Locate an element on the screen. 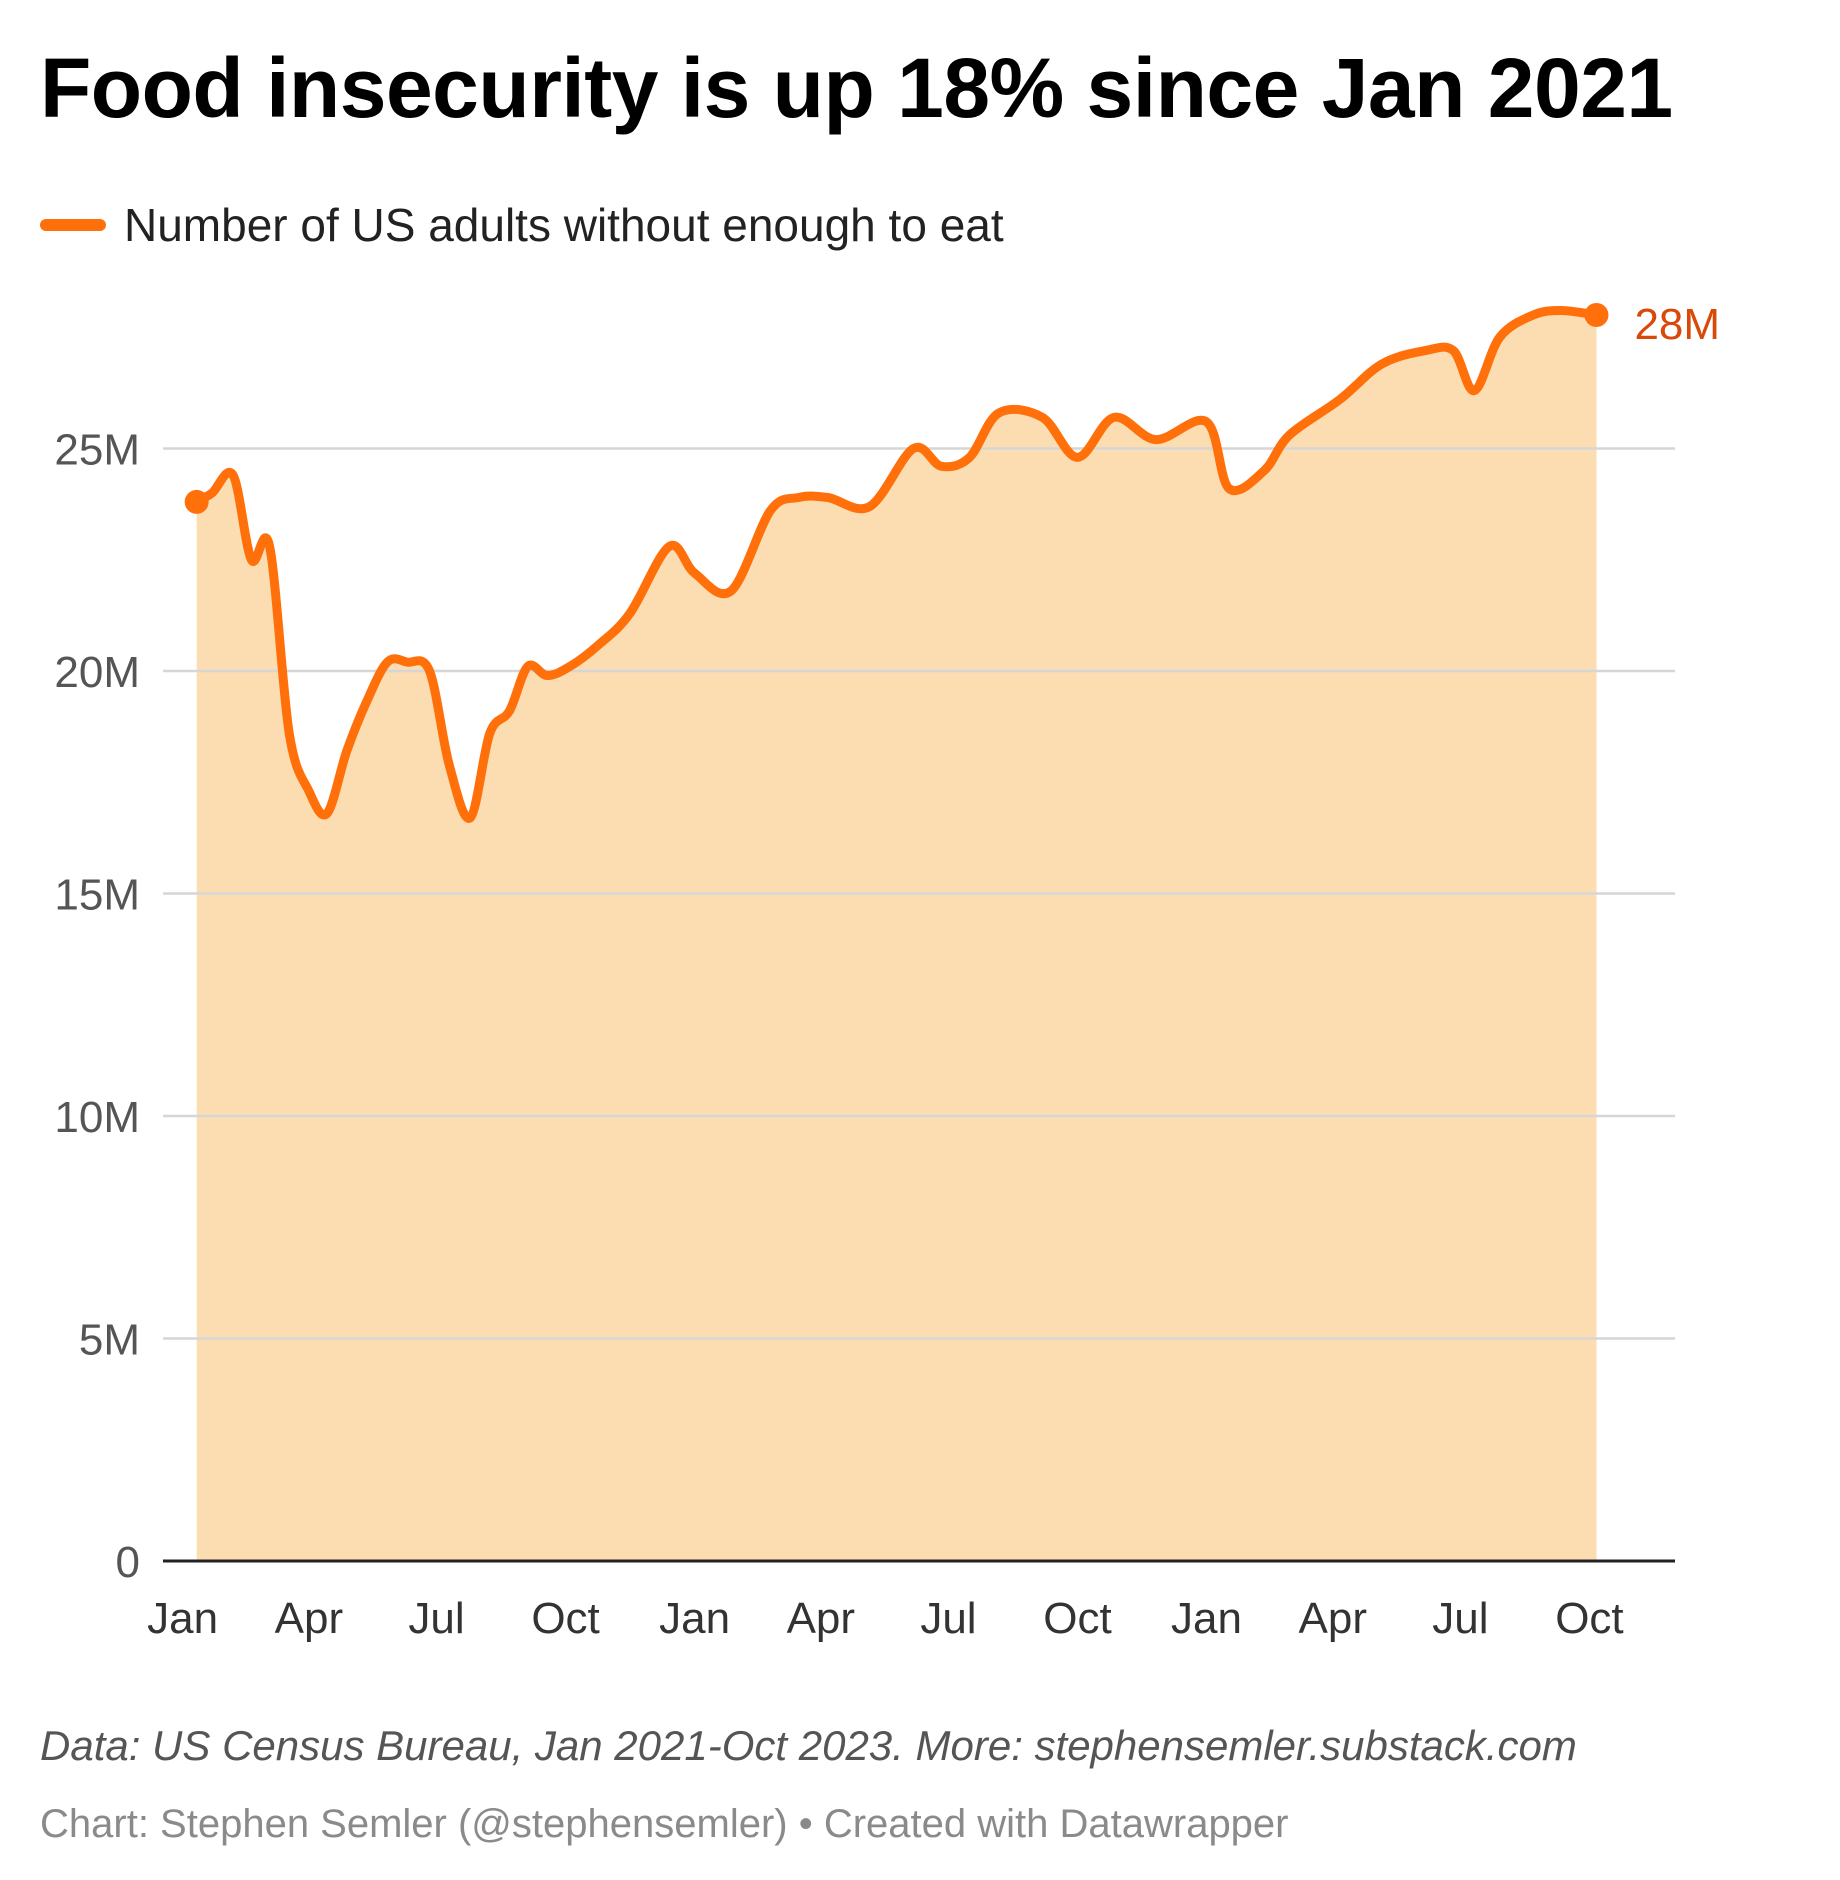  end-point-marker is located at coordinates (1596, 315).